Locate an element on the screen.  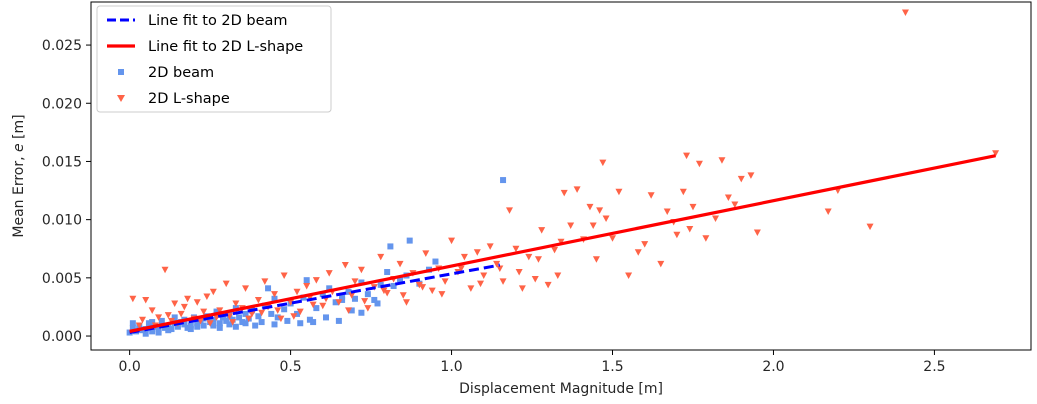
x-axis-label: Displacement Magnitude [m] is located at coordinates (561, 389).